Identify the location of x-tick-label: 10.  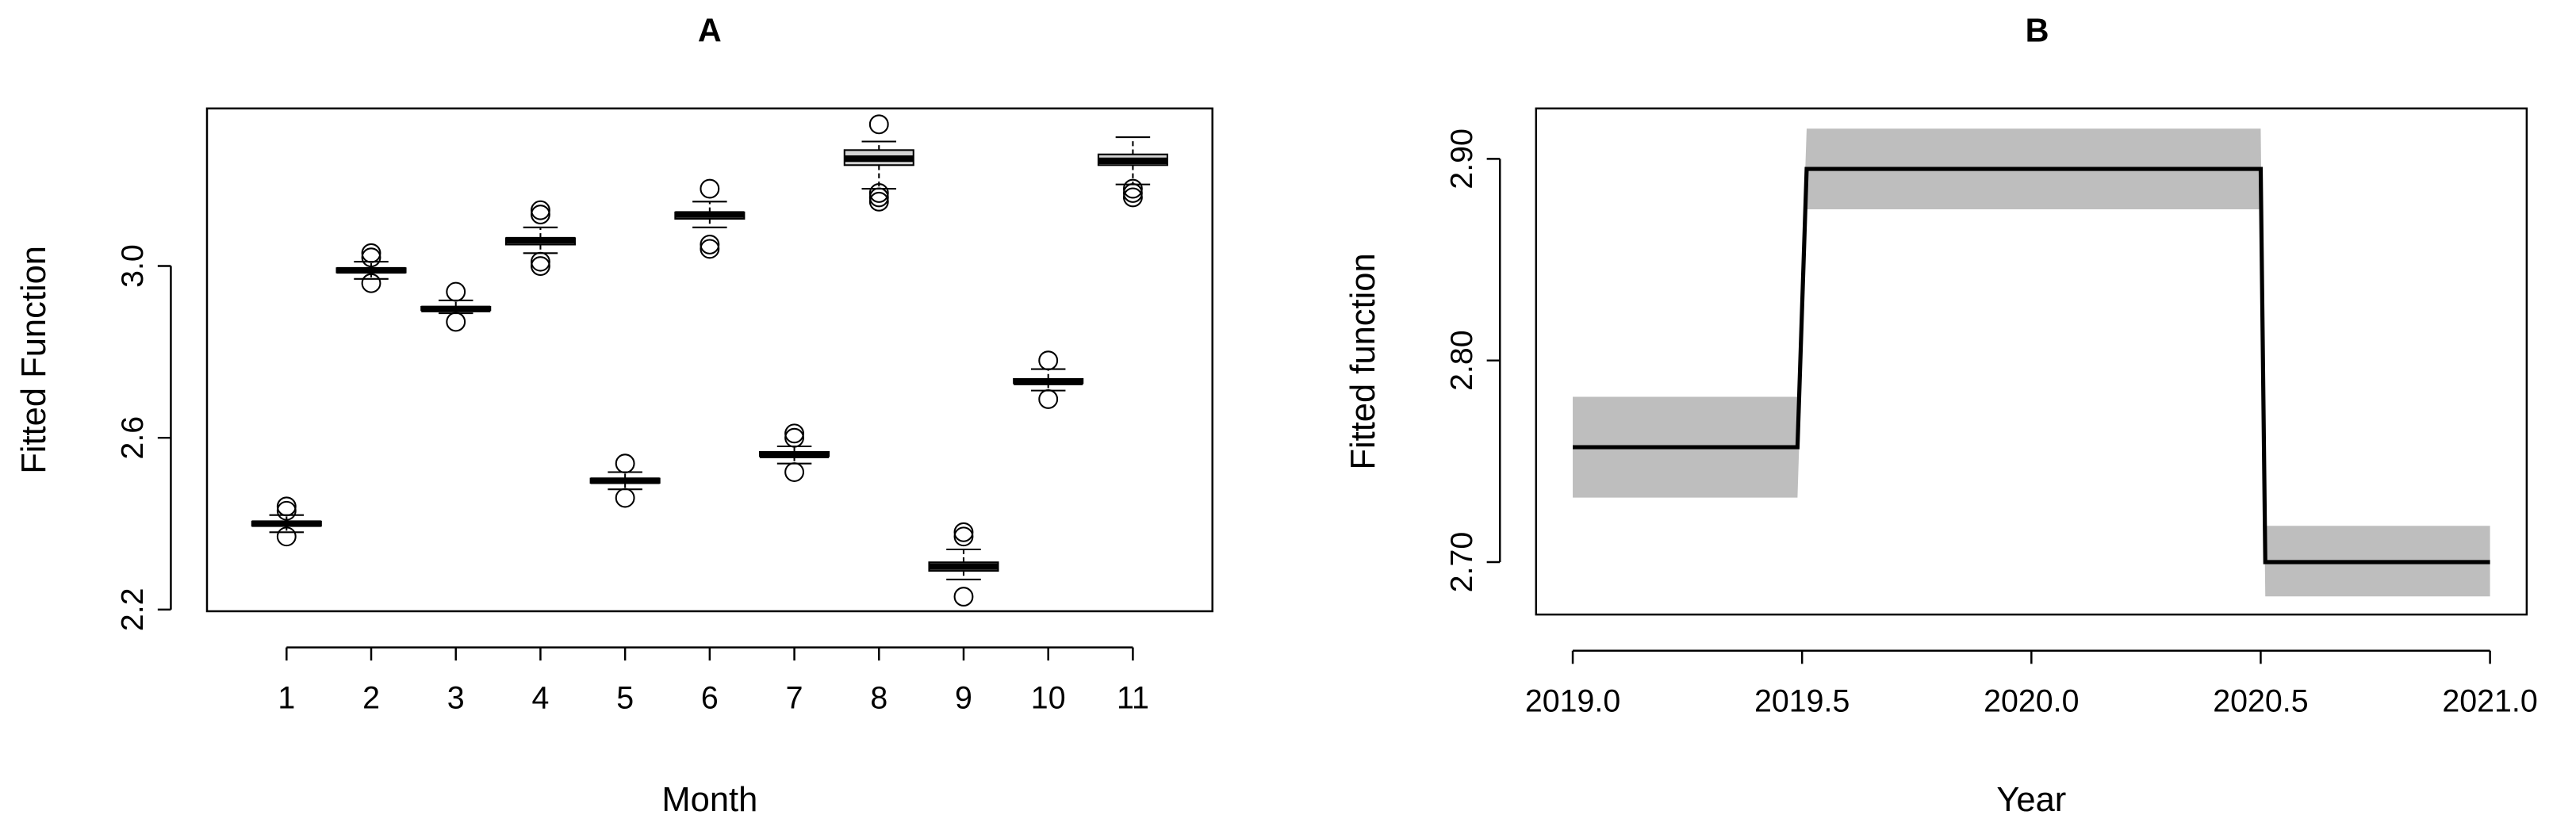
(1048, 697).